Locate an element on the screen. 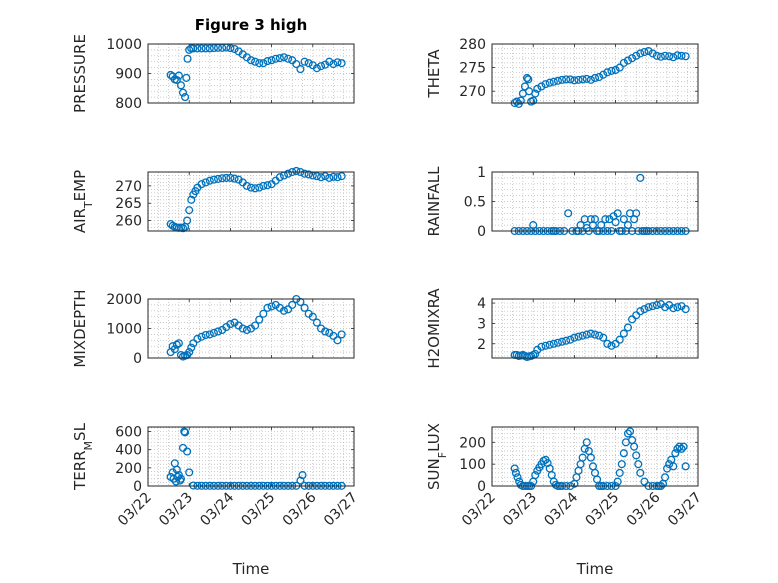  y-axis-label: H2OMIXRA is located at coordinates (434, 328).